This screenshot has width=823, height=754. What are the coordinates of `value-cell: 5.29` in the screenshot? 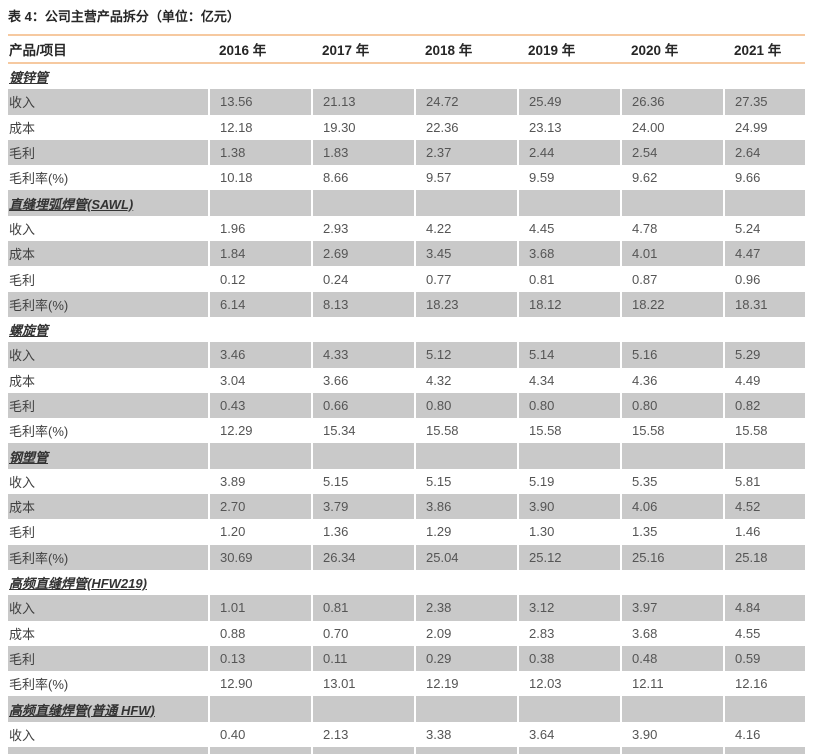 It's located at (764, 355).